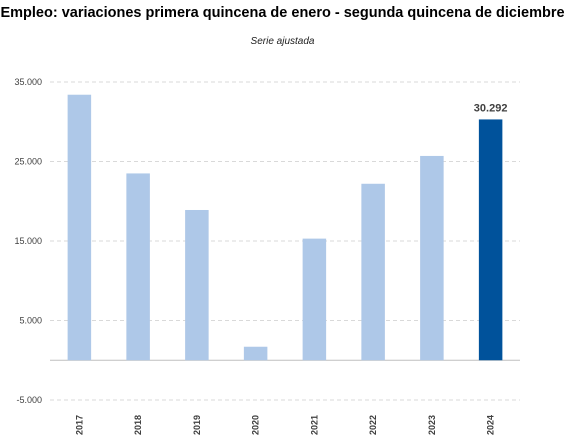 This screenshot has width=565, height=447. What do you see at coordinates (138, 425) in the screenshot?
I see `x-tick-label: 2018` at bounding box center [138, 425].